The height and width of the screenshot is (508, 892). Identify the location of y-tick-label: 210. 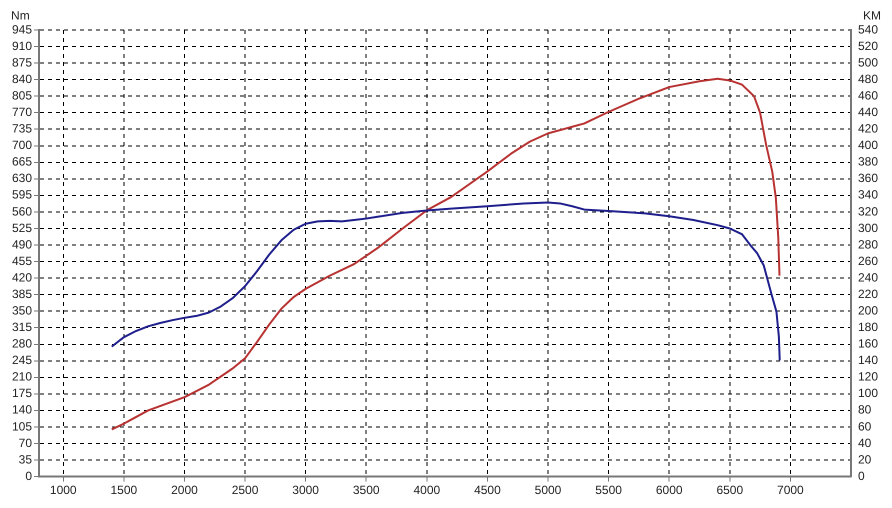
(22, 377).